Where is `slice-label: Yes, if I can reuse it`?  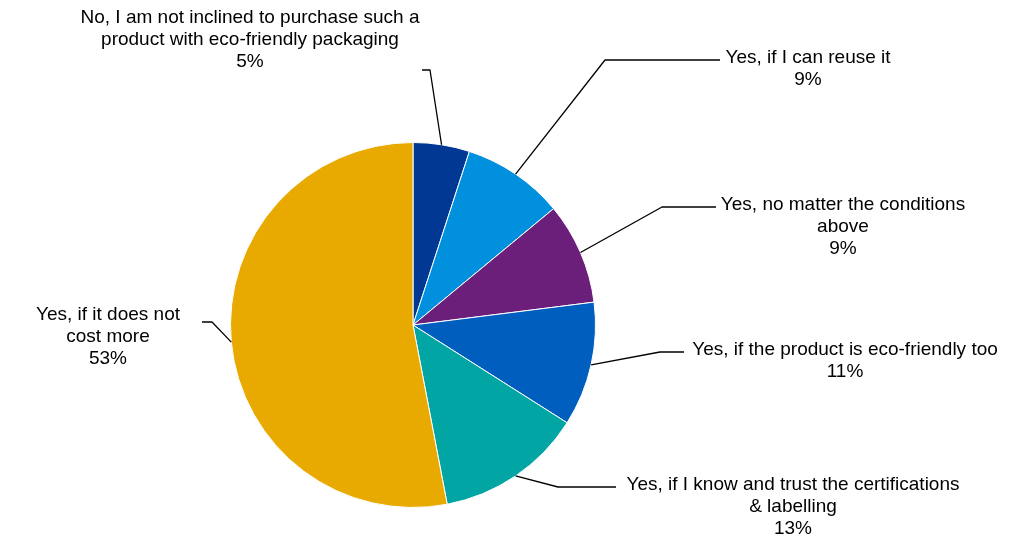
slice-label: Yes, if I can reuse it is located at coordinates (808, 56).